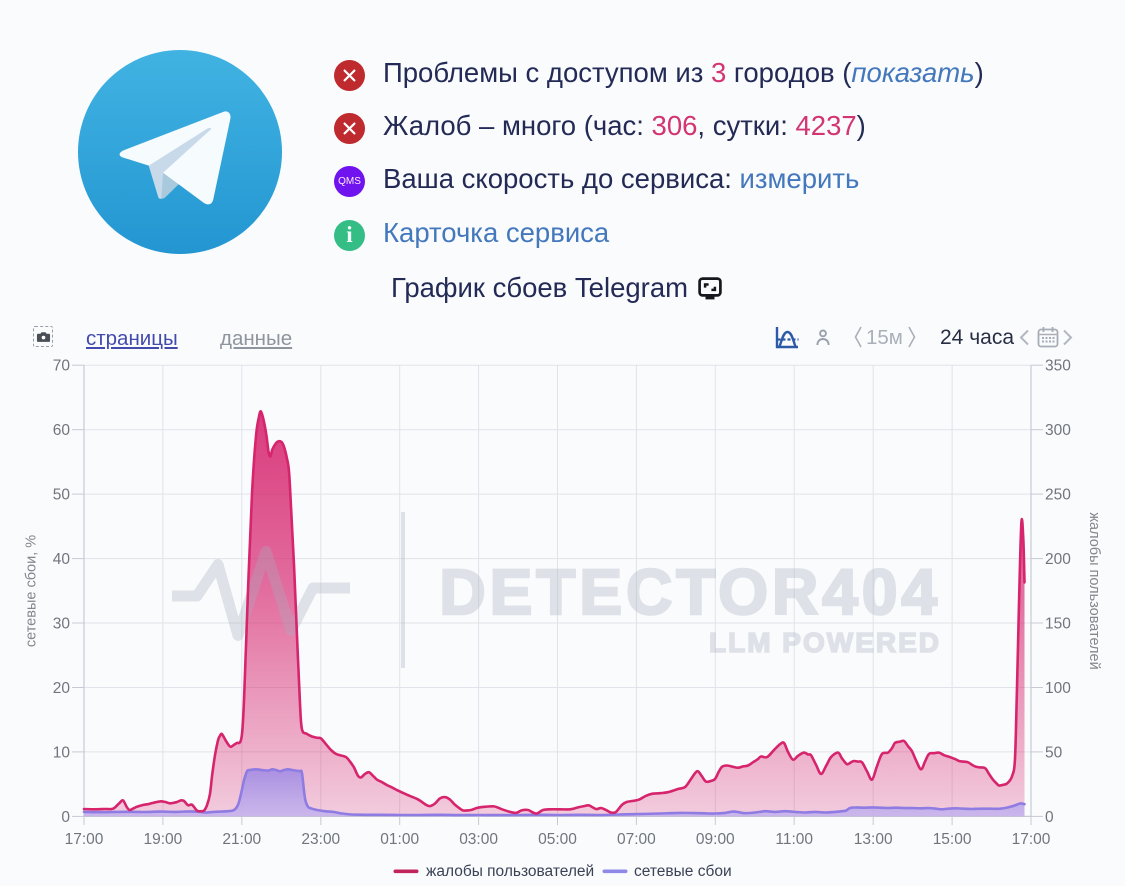 The image size is (1125, 886). I want to click on svg-text: 200, so click(1058, 559).